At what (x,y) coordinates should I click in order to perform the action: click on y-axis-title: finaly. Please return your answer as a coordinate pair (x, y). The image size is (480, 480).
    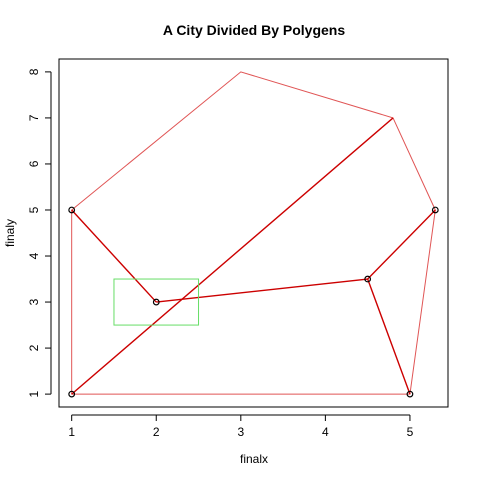
    Looking at the image, I should click on (10, 233).